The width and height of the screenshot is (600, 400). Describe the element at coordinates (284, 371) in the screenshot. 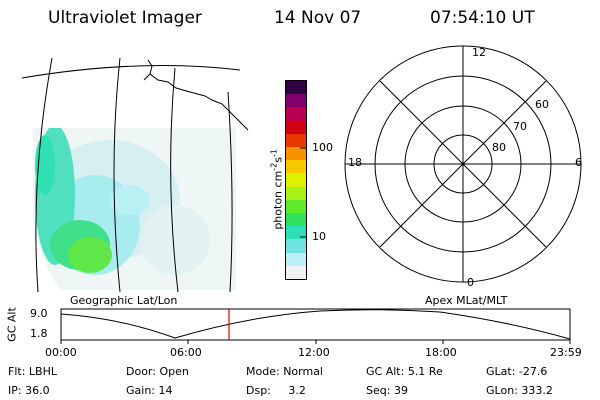

I see `status-mode: Mode: Normal` at that location.